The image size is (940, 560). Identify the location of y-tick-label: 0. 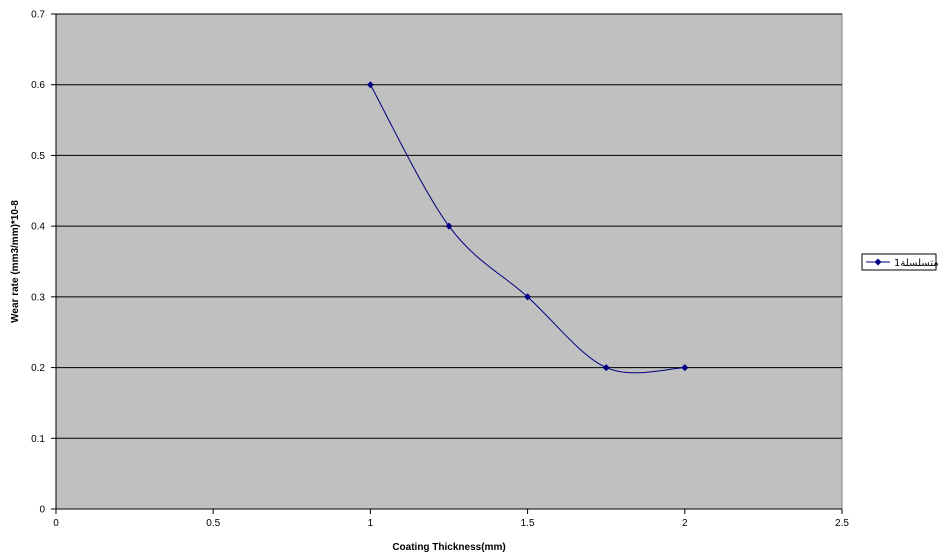
(42, 510).